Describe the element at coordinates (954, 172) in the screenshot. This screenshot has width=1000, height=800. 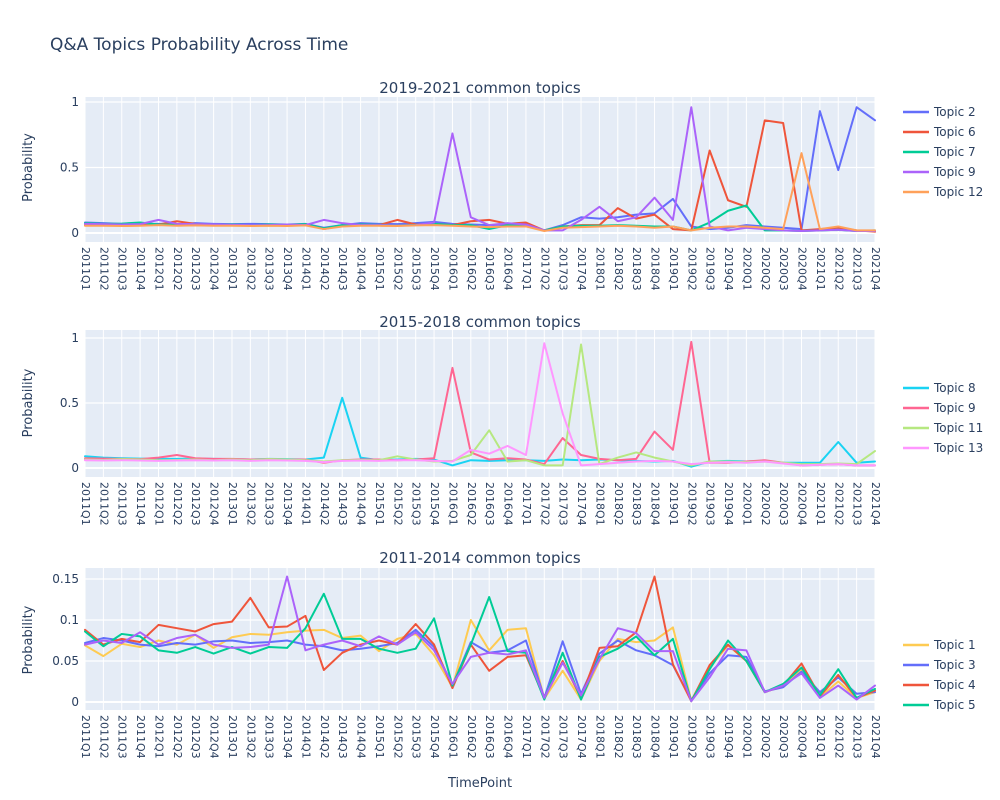
I see `legend-item-label: Topic 9` at that location.